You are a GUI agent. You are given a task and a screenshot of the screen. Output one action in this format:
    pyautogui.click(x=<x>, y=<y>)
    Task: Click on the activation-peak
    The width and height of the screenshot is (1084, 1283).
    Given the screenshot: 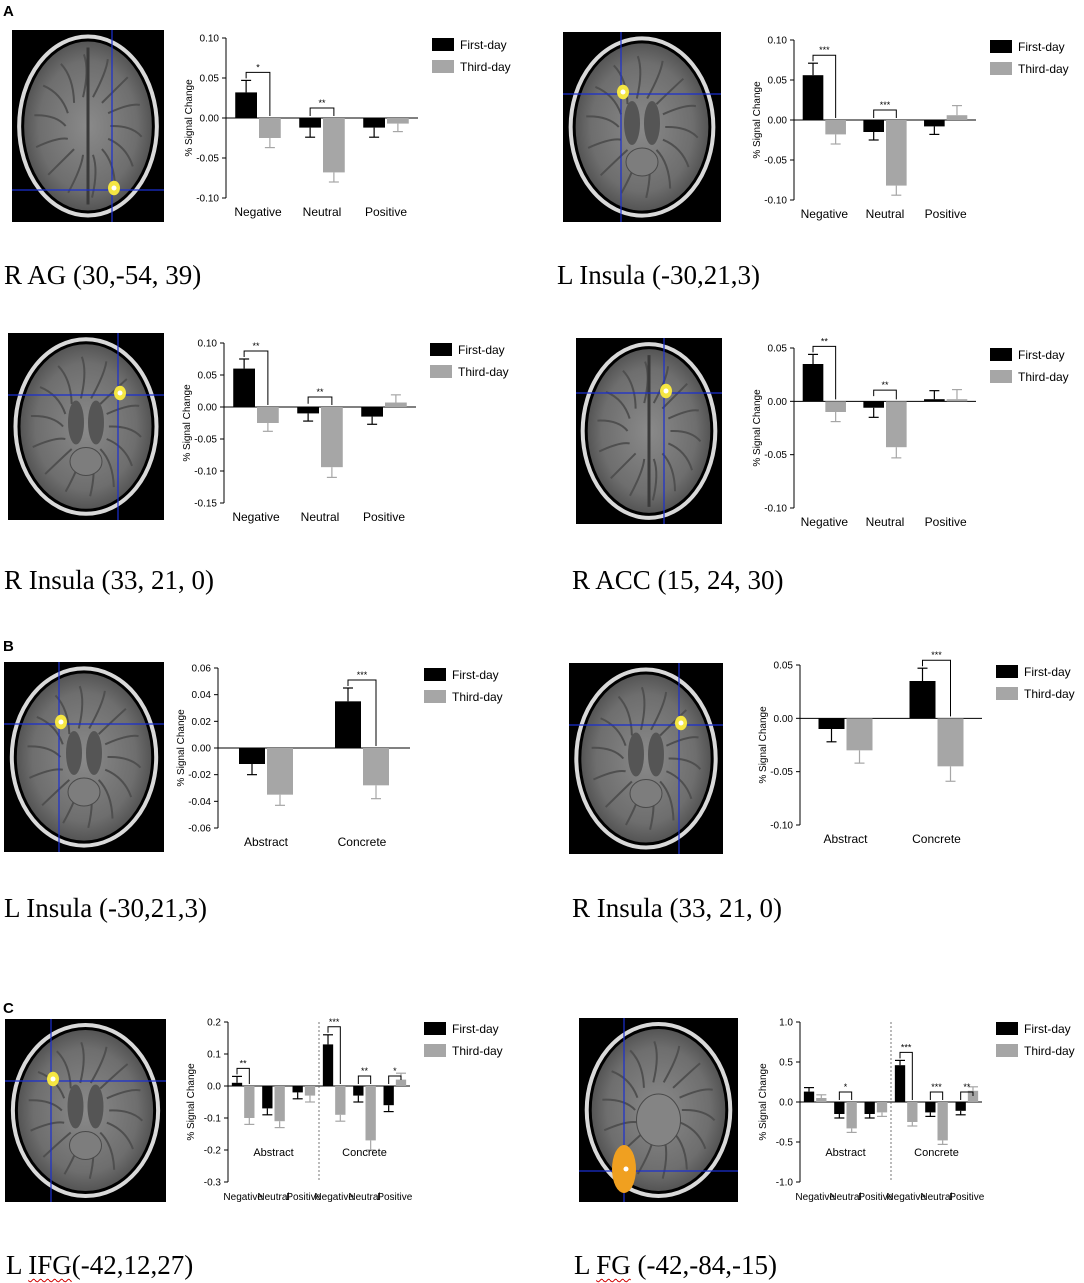 What is the action you would take?
    pyautogui.click(x=53, y=1079)
    